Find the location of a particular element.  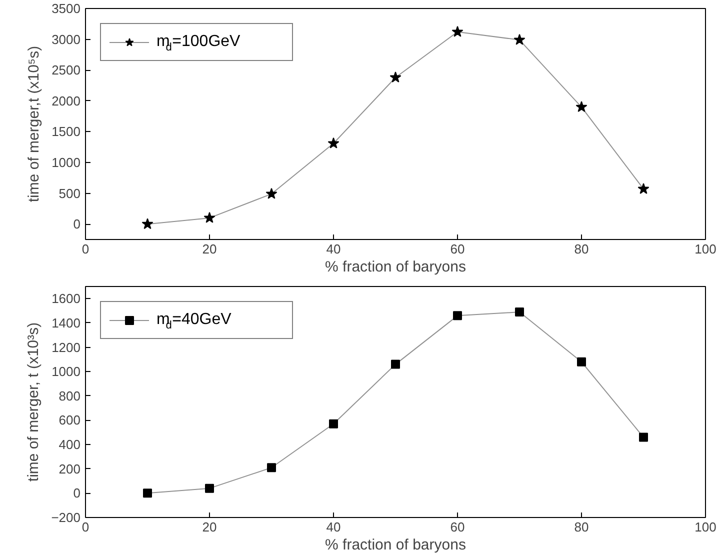

y-tick-label: 3500 is located at coordinates (66, 8).